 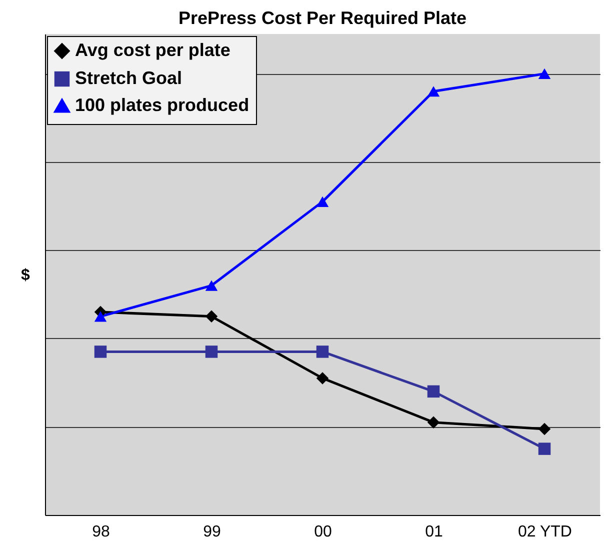 I want to click on x-tick-label: 98, so click(x=101, y=532).